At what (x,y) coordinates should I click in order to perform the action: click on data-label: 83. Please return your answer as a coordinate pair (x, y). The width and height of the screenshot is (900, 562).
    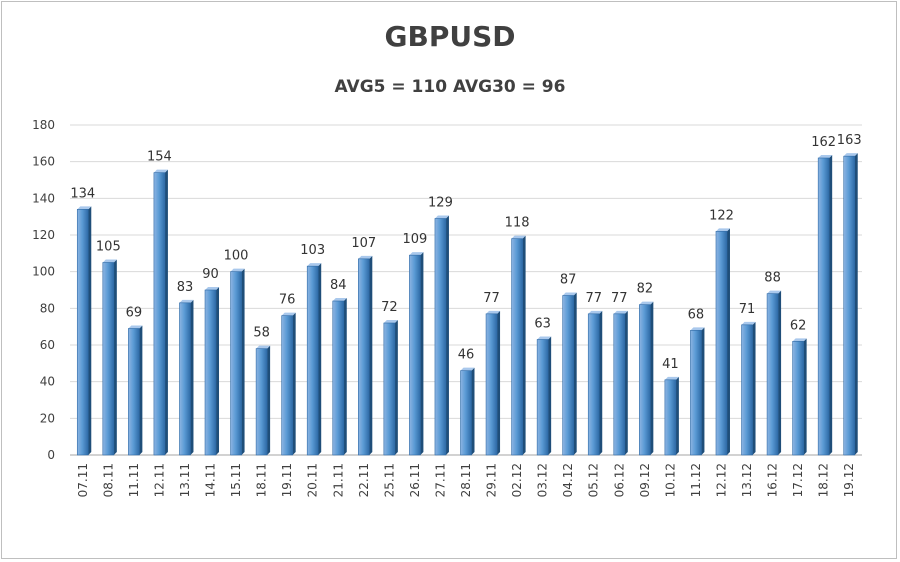
    Looking at the image, I should click on (185, 287).